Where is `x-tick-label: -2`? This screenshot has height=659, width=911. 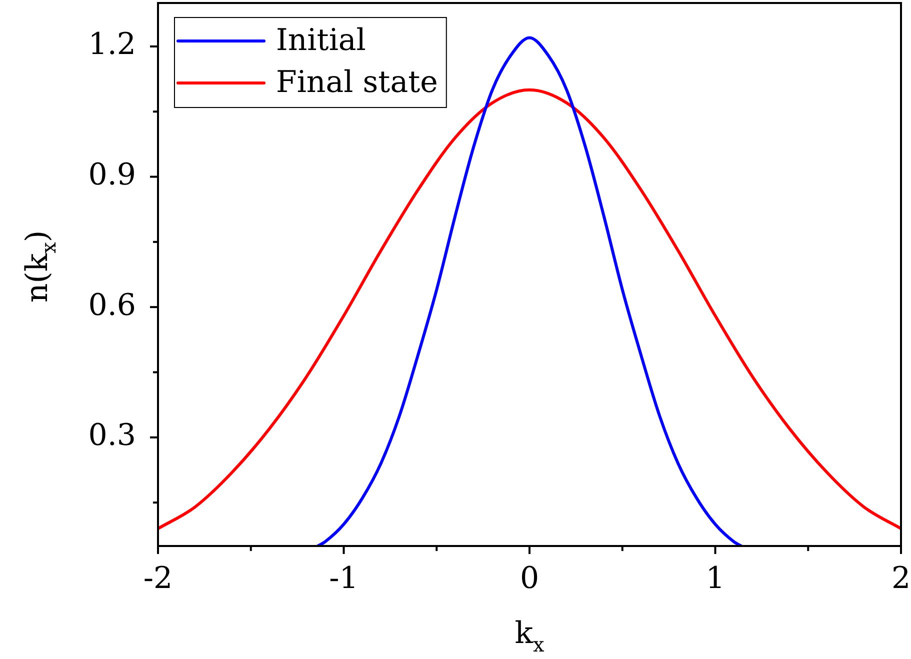 x-tick-label: -2 is located at coordinates (158, 578).